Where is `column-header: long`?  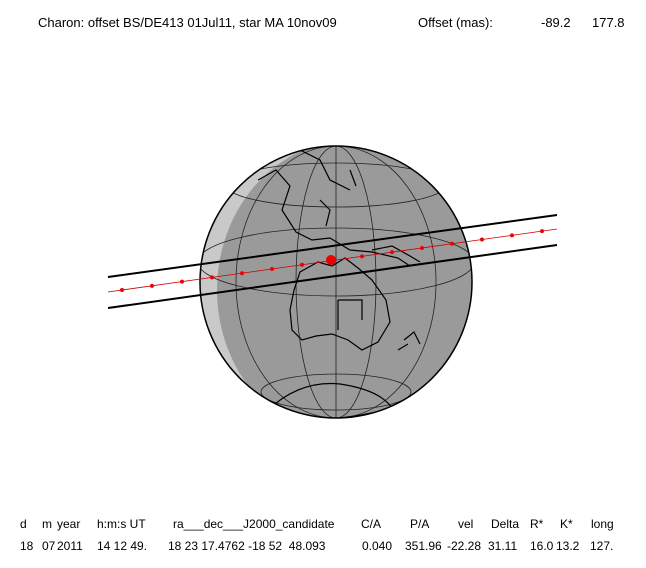
column-header: long is located at coordinates (602, 524).